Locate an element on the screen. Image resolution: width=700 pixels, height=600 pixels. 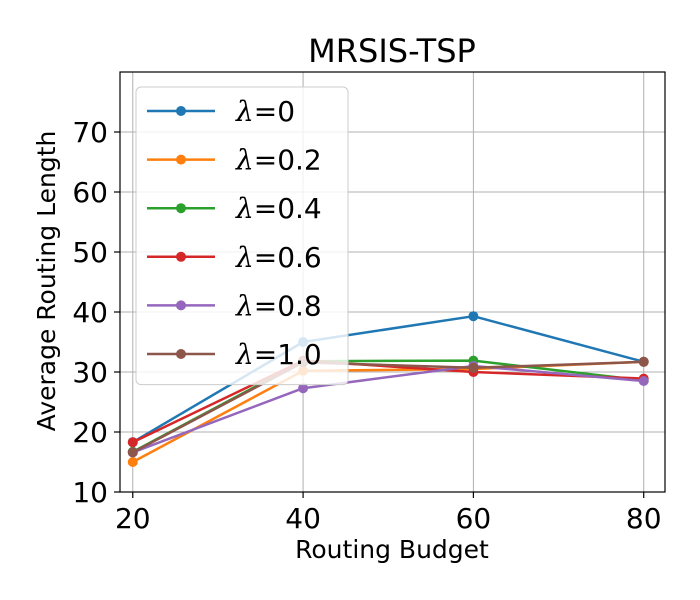
legend-label: λ=0.4 is located at coordinates (278, 208).